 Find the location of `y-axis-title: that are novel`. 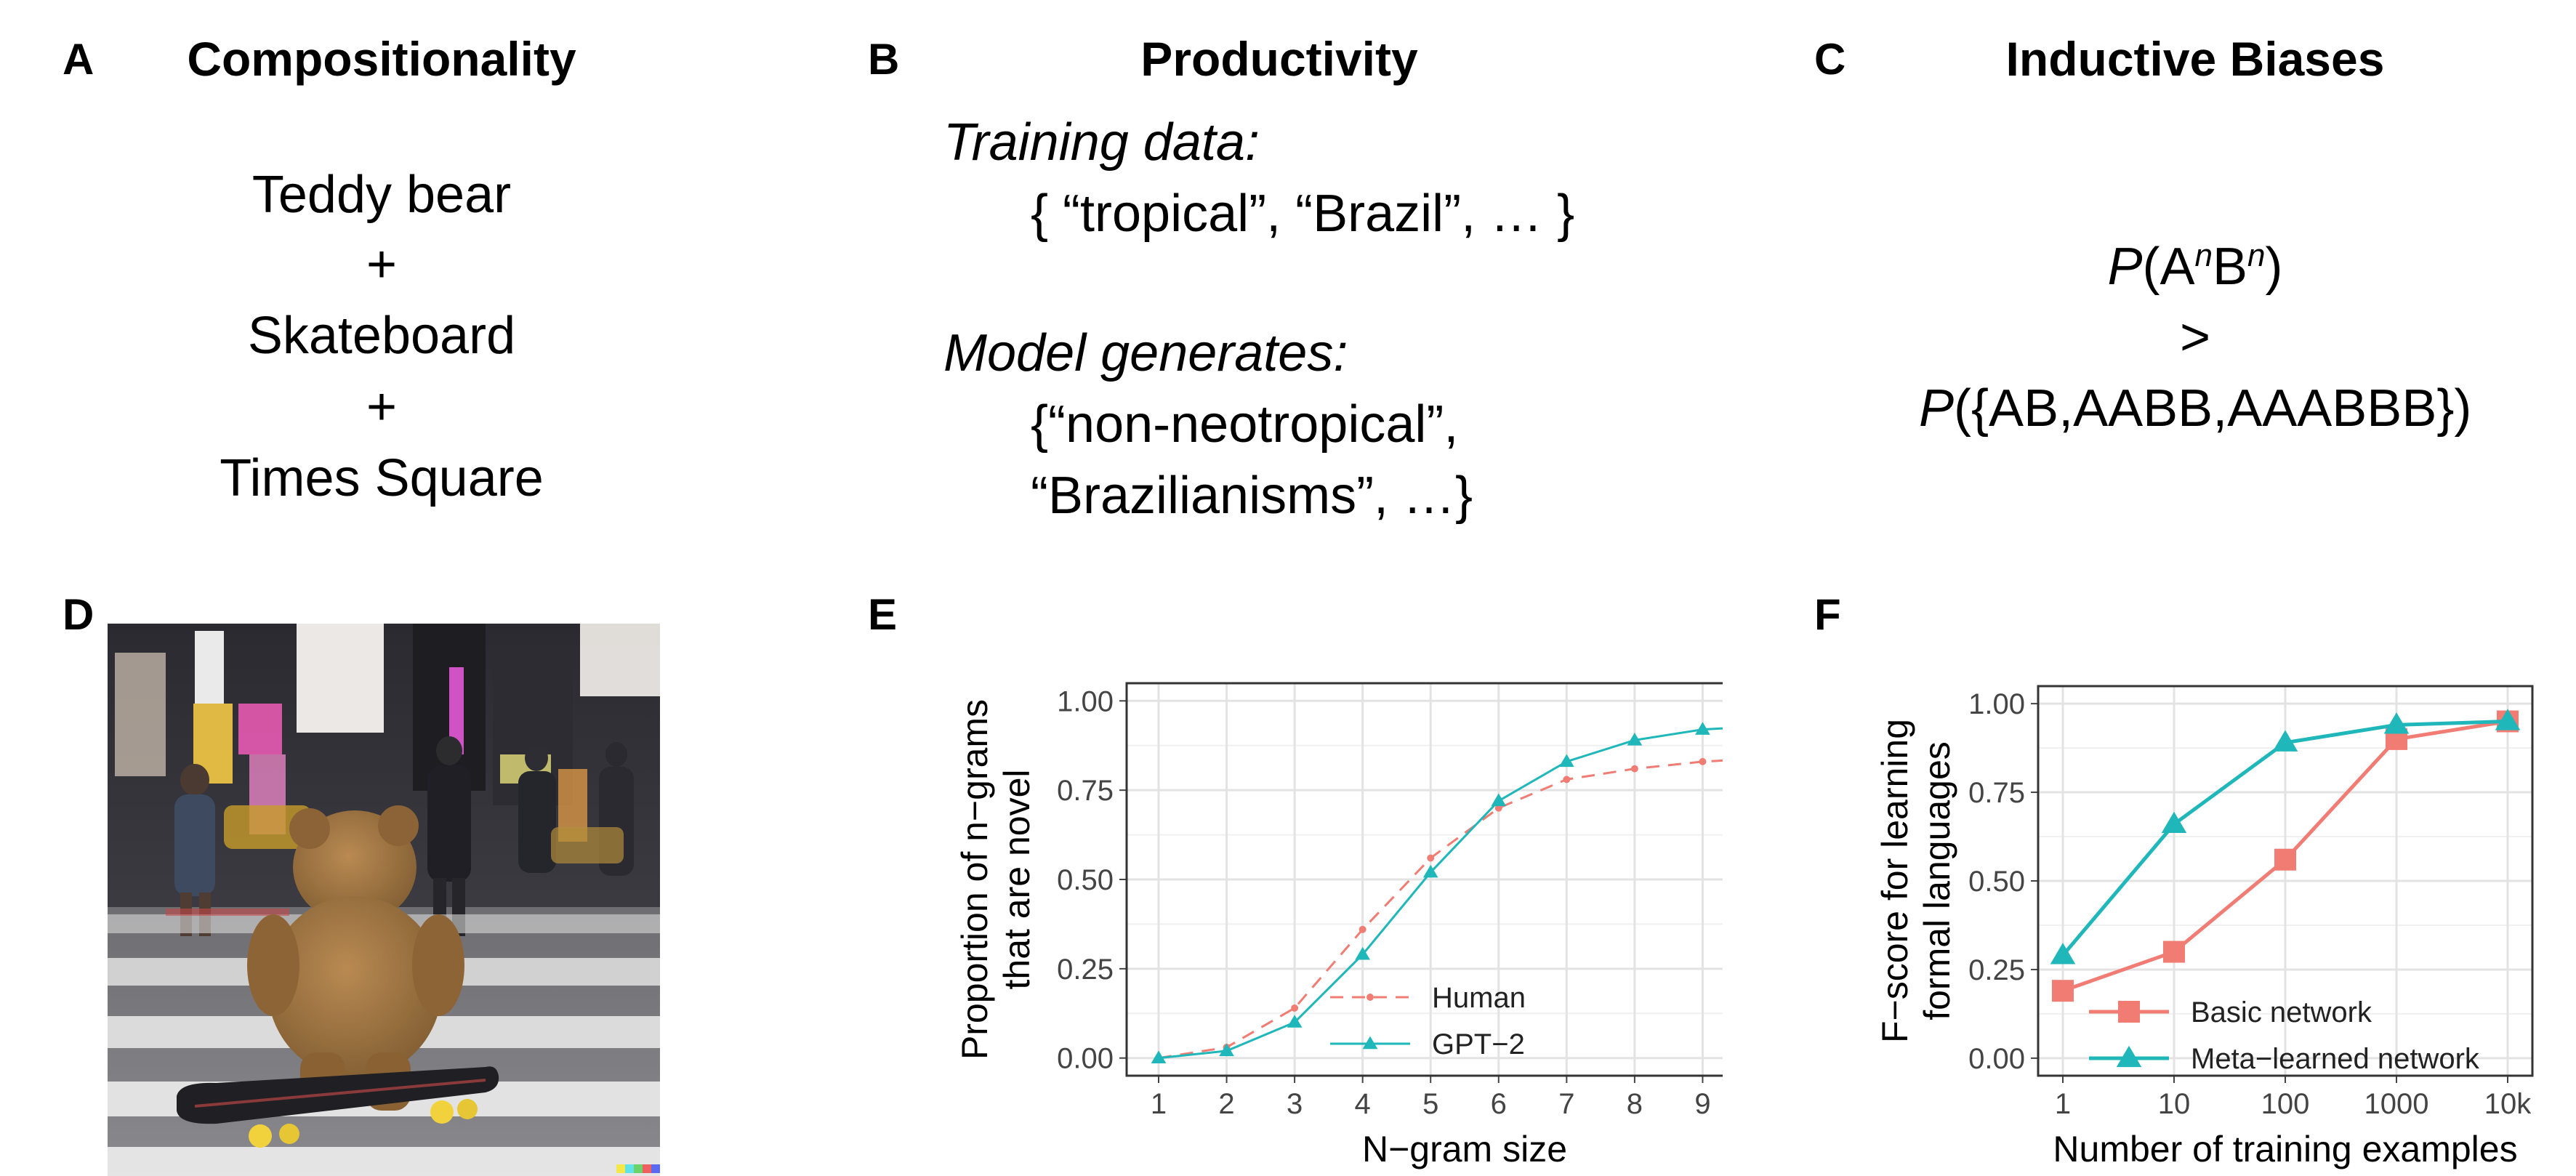

y-axis-title: that are novel is located at coordinates (1017, 880).